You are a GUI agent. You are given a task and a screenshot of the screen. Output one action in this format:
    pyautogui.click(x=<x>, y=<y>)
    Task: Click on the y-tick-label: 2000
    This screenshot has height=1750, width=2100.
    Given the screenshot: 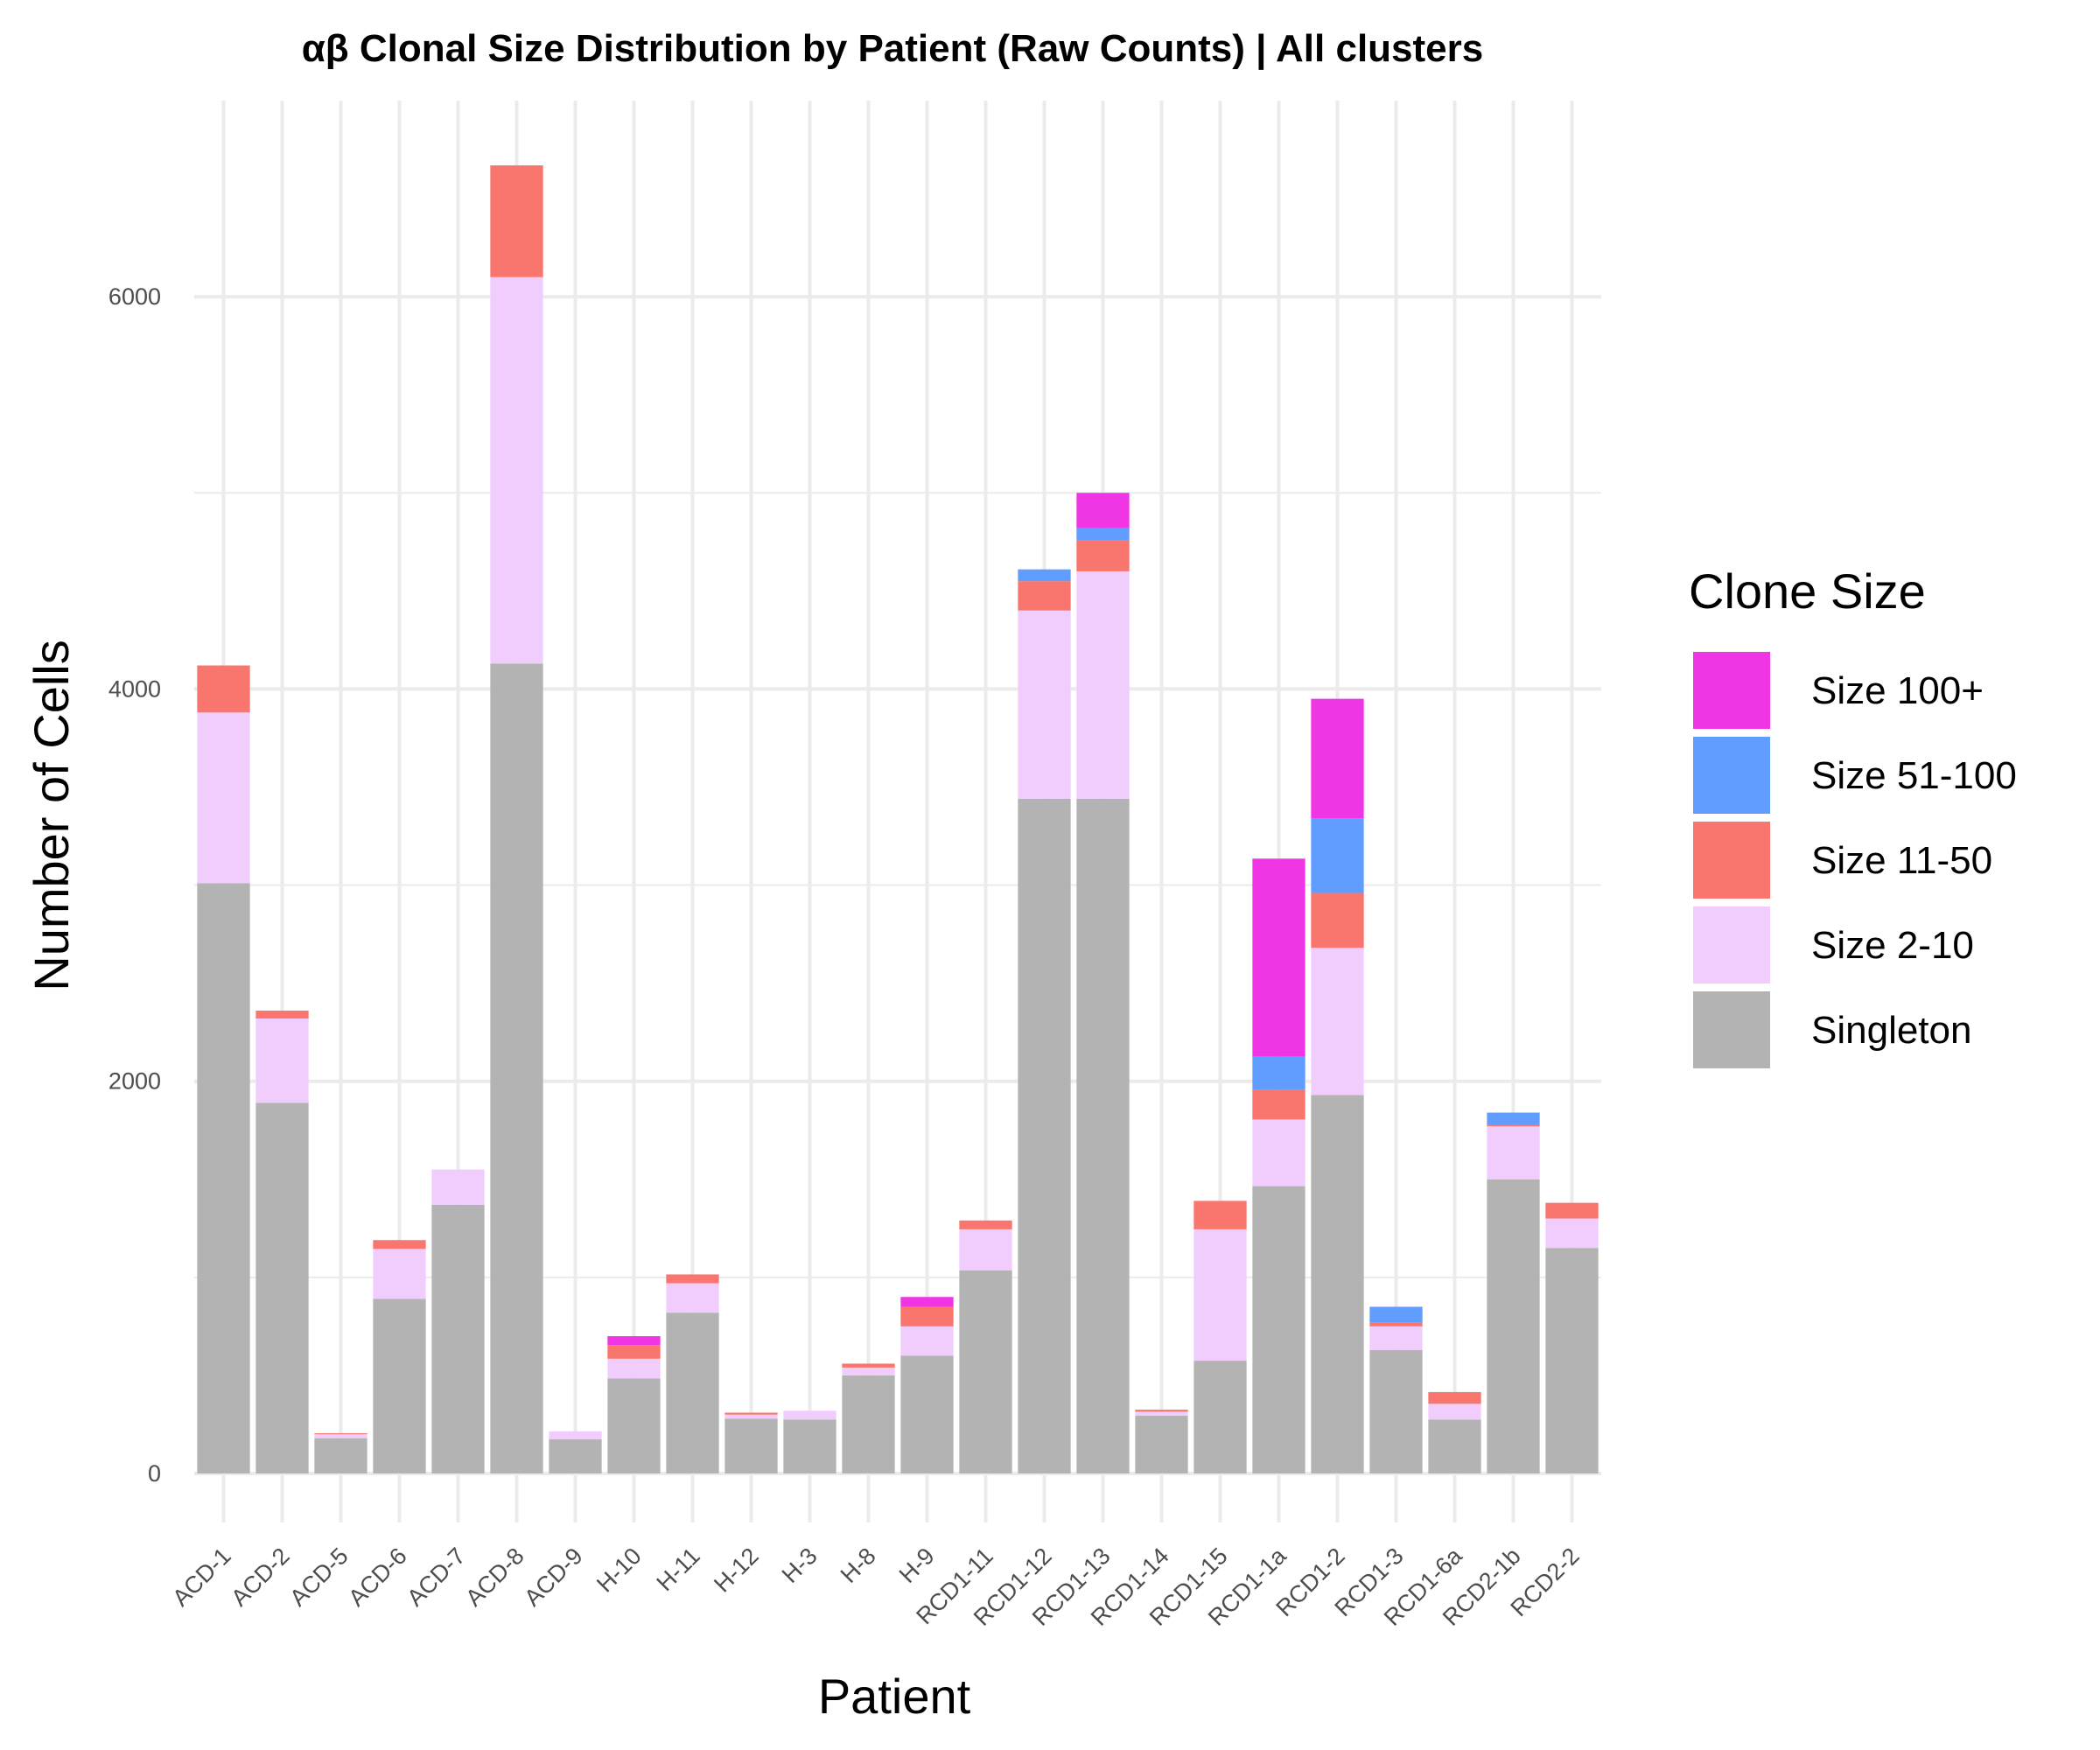 What is the action you would take?
    pyautogui.click(x=134, y=1081)
    